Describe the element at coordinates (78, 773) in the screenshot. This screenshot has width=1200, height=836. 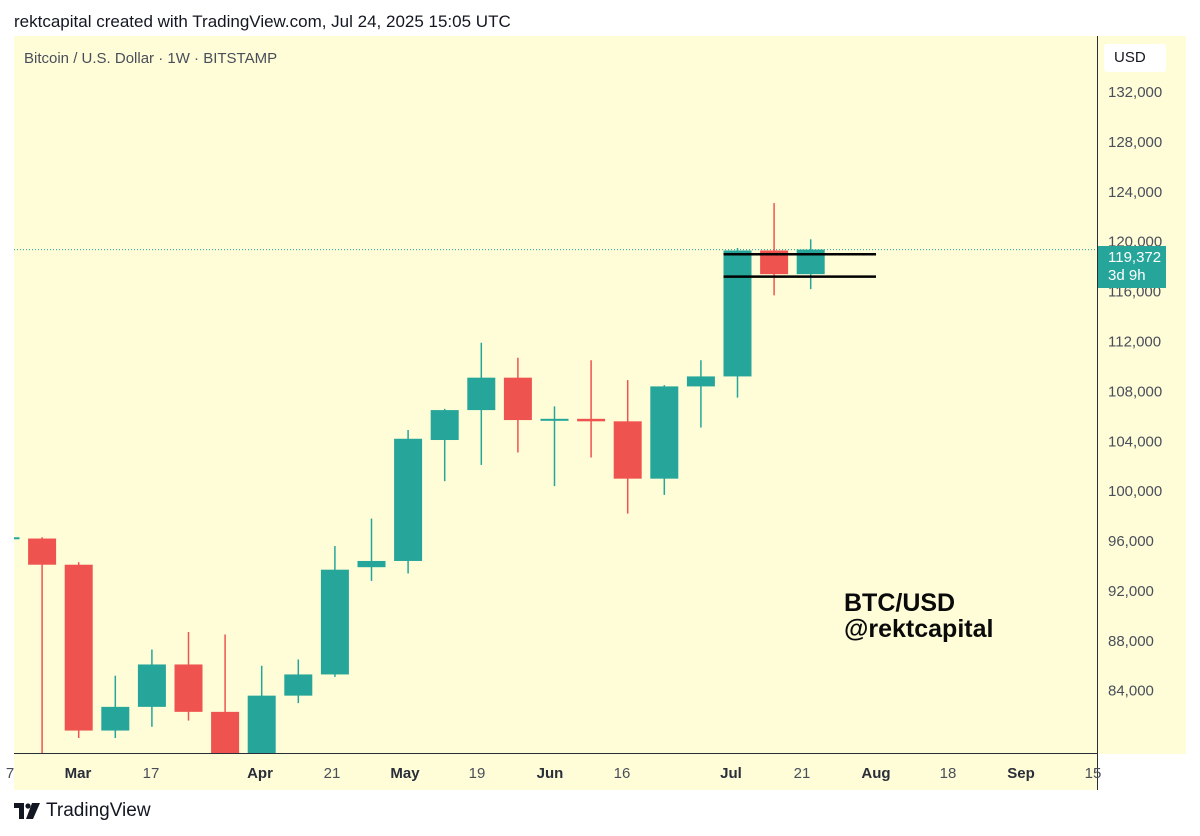
I see `time-tick-label: Mar` at that location.